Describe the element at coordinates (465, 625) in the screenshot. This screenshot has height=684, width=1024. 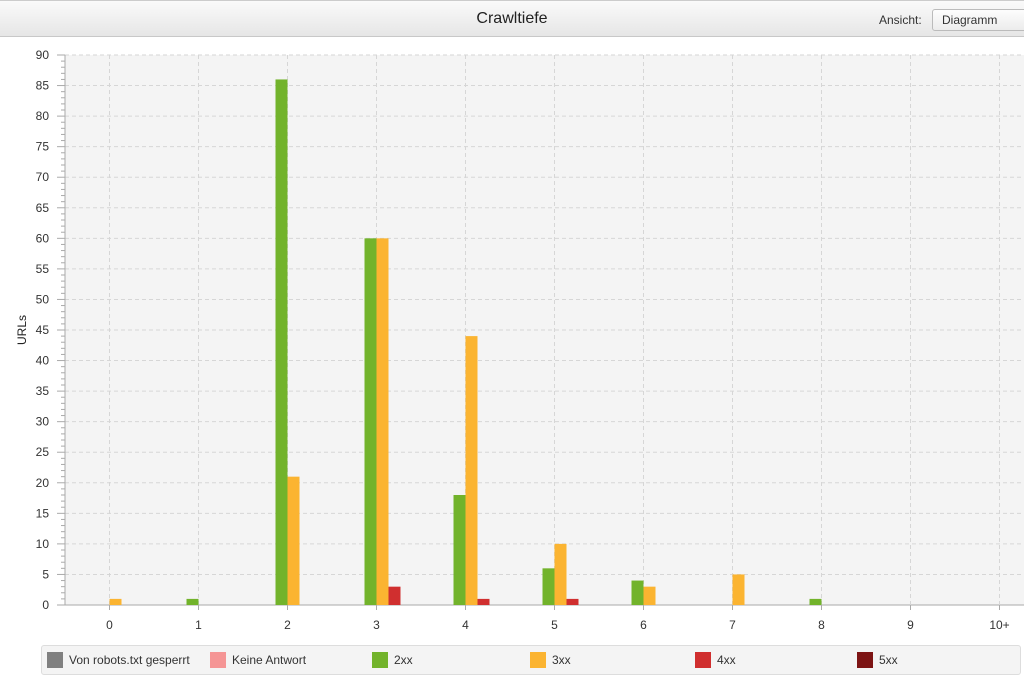
I see `x-tick-label: 4` at that location.